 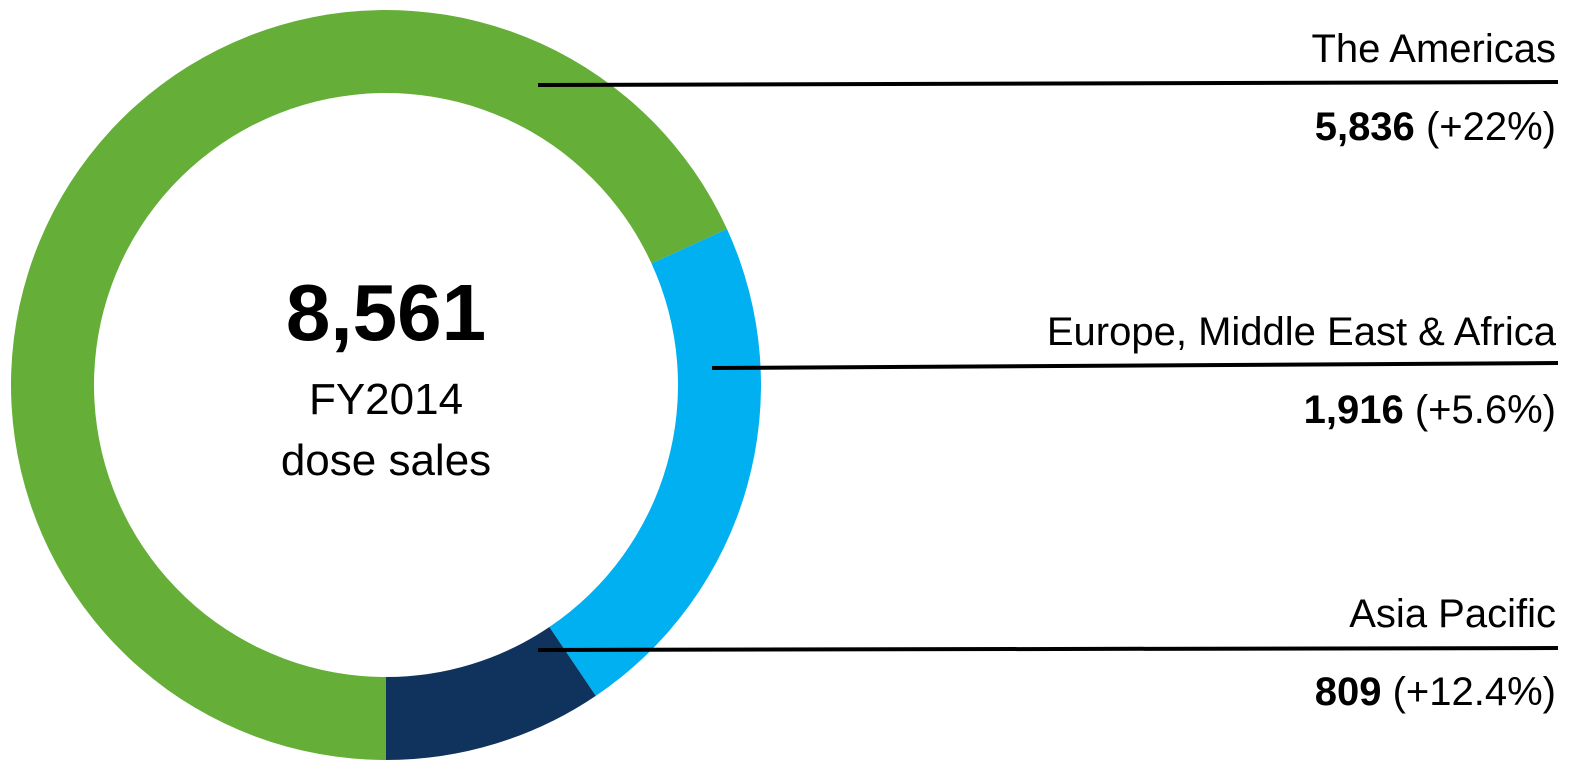 I want to click on center-text: FY2014, so click(x=386, y=399).